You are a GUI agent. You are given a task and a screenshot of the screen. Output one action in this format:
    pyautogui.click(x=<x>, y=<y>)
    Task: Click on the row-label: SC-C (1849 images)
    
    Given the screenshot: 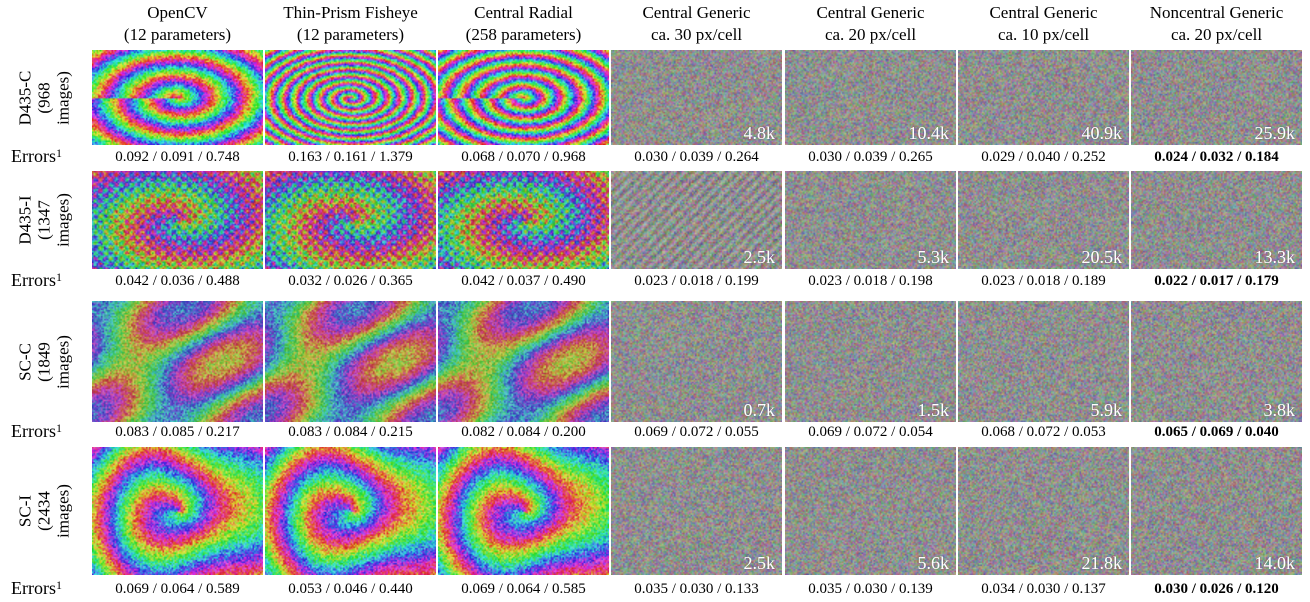 What is the action you would take?
    pyautogui.click(x=44, y=361)
    